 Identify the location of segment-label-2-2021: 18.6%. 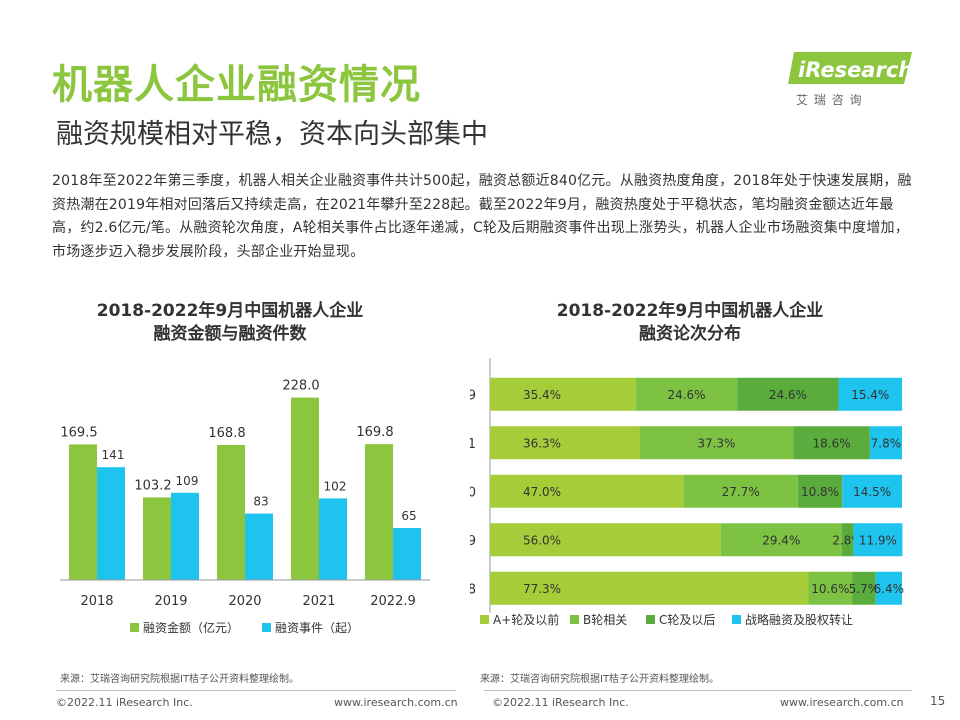
(831, 443).